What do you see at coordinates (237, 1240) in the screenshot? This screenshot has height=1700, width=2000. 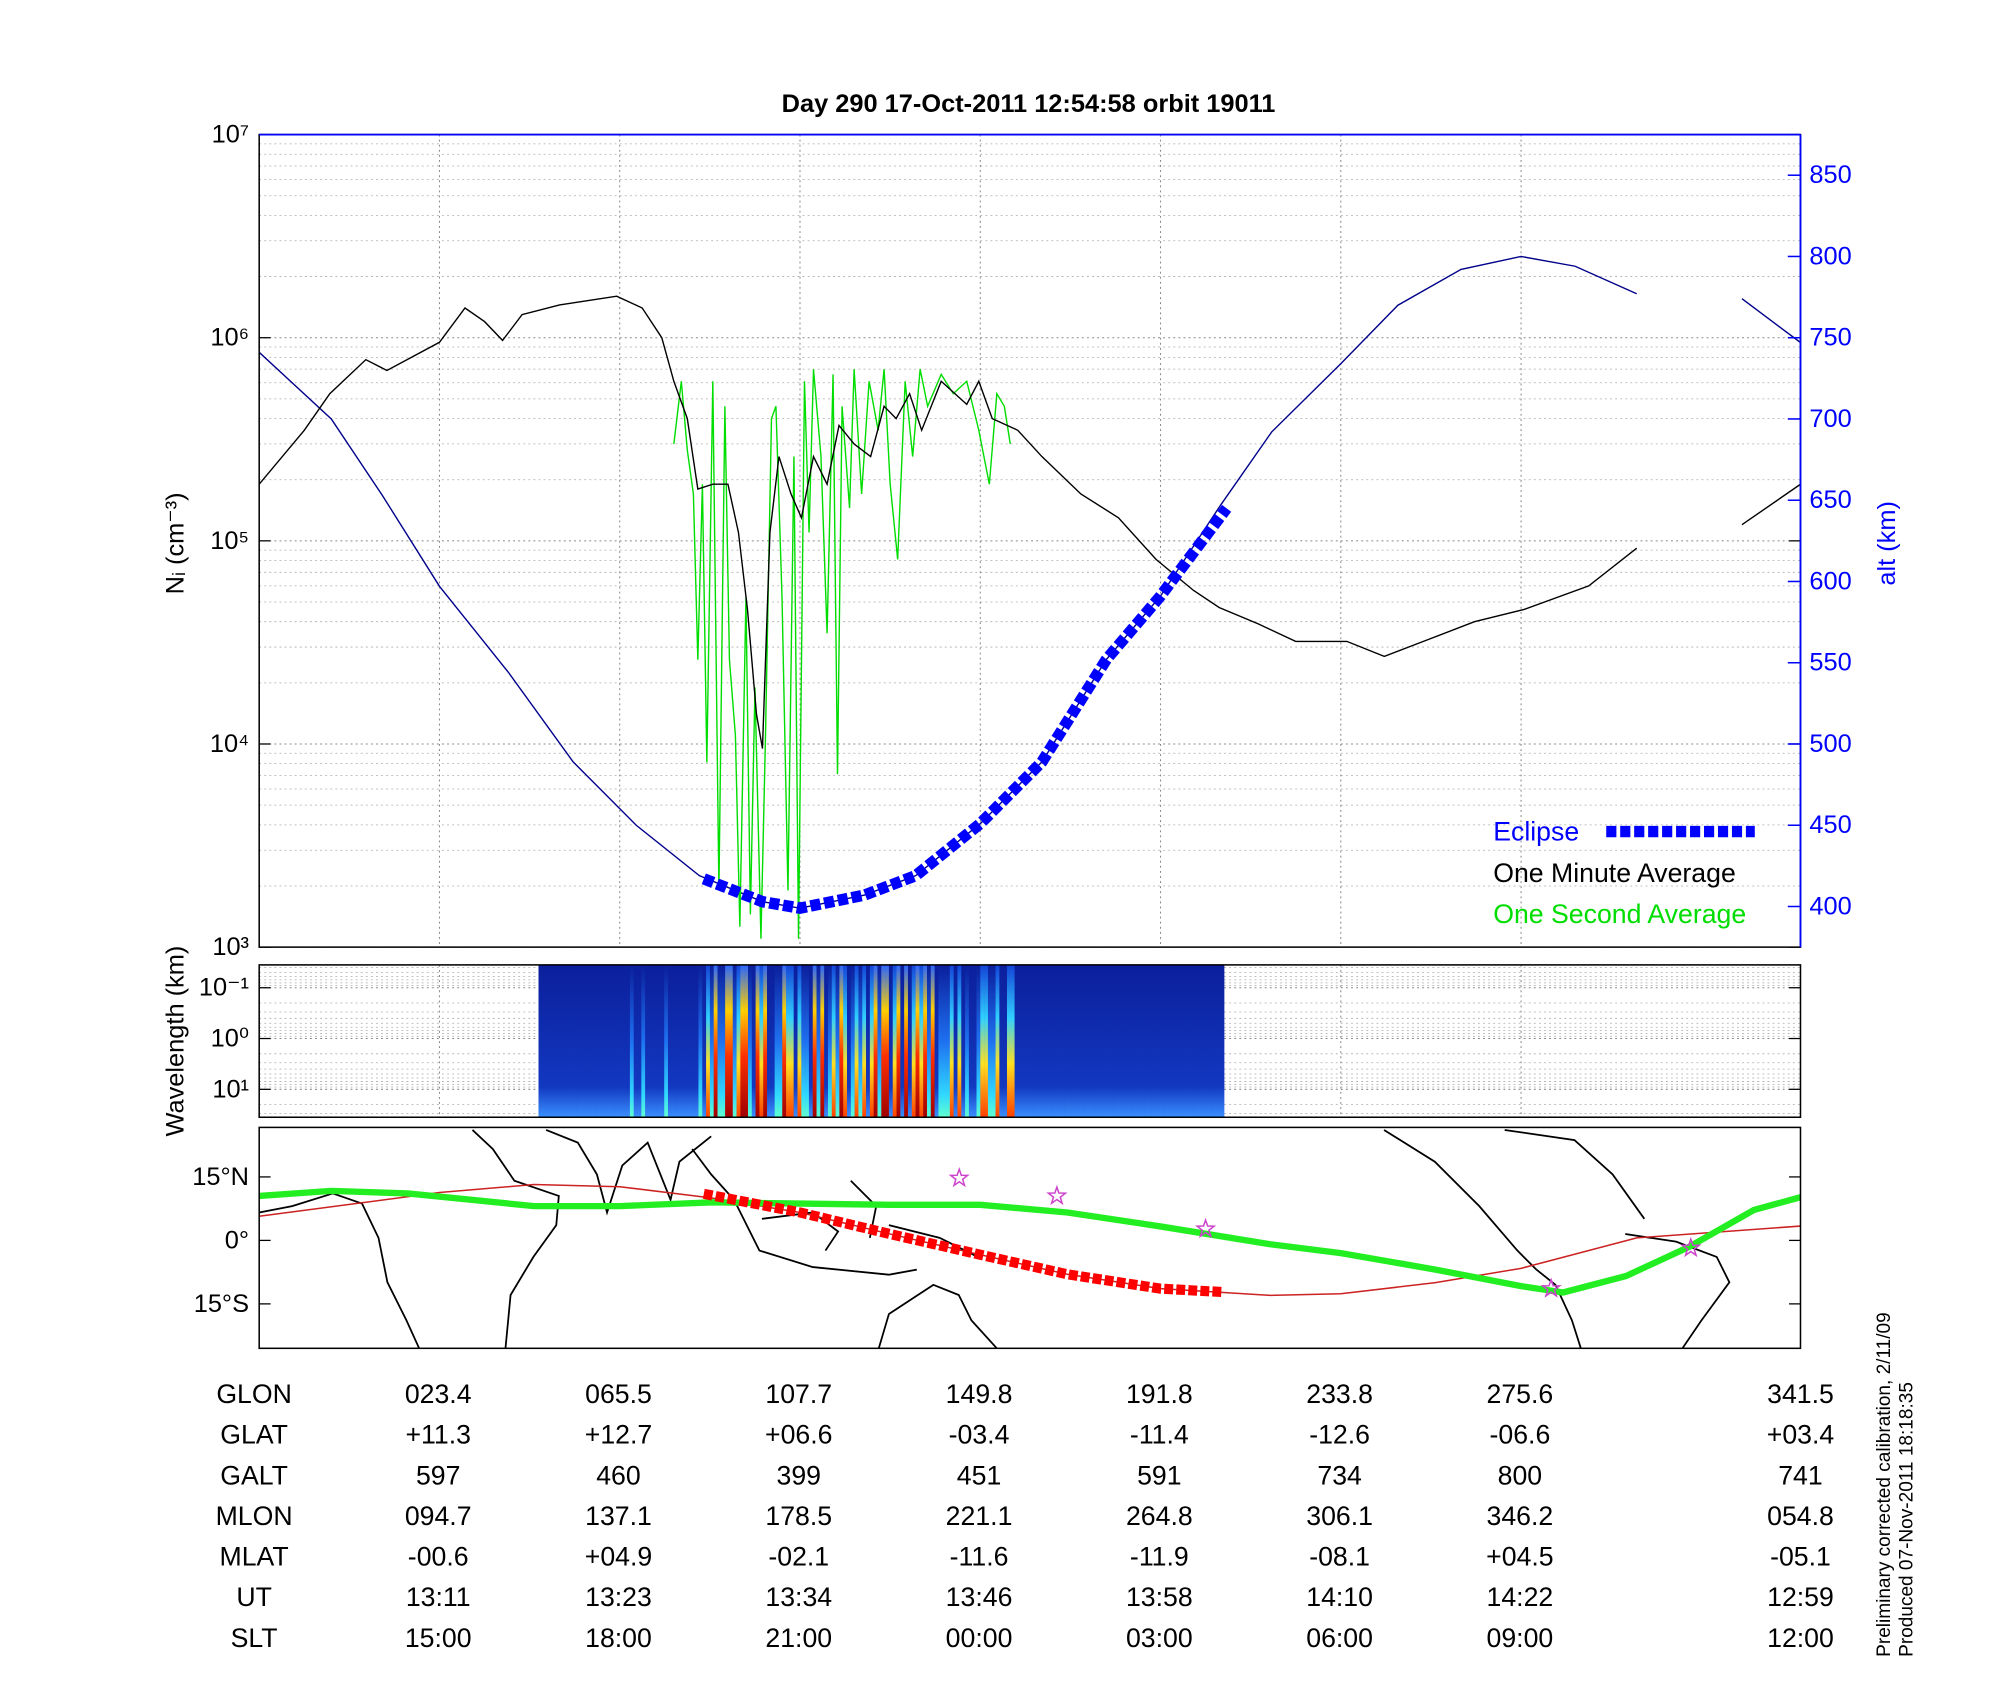 I see `y-tick-label: 0°` at bounding box center [237, 1240].